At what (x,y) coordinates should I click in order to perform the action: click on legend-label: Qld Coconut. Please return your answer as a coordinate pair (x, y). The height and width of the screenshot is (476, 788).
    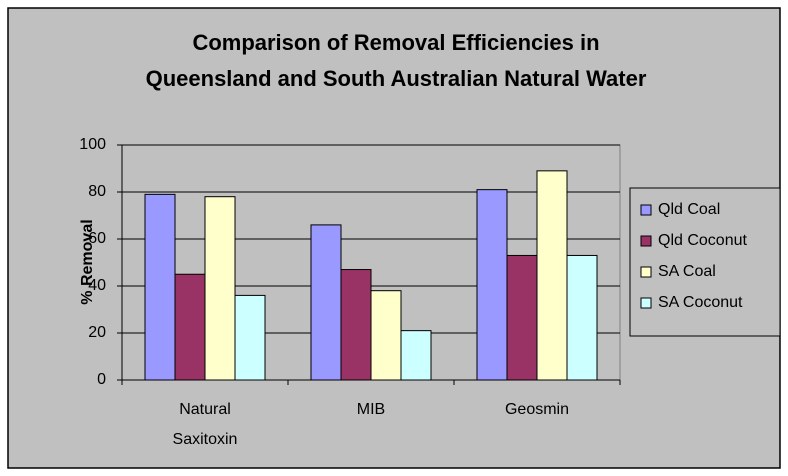
    Looking at the image, I should click on (702, 240).